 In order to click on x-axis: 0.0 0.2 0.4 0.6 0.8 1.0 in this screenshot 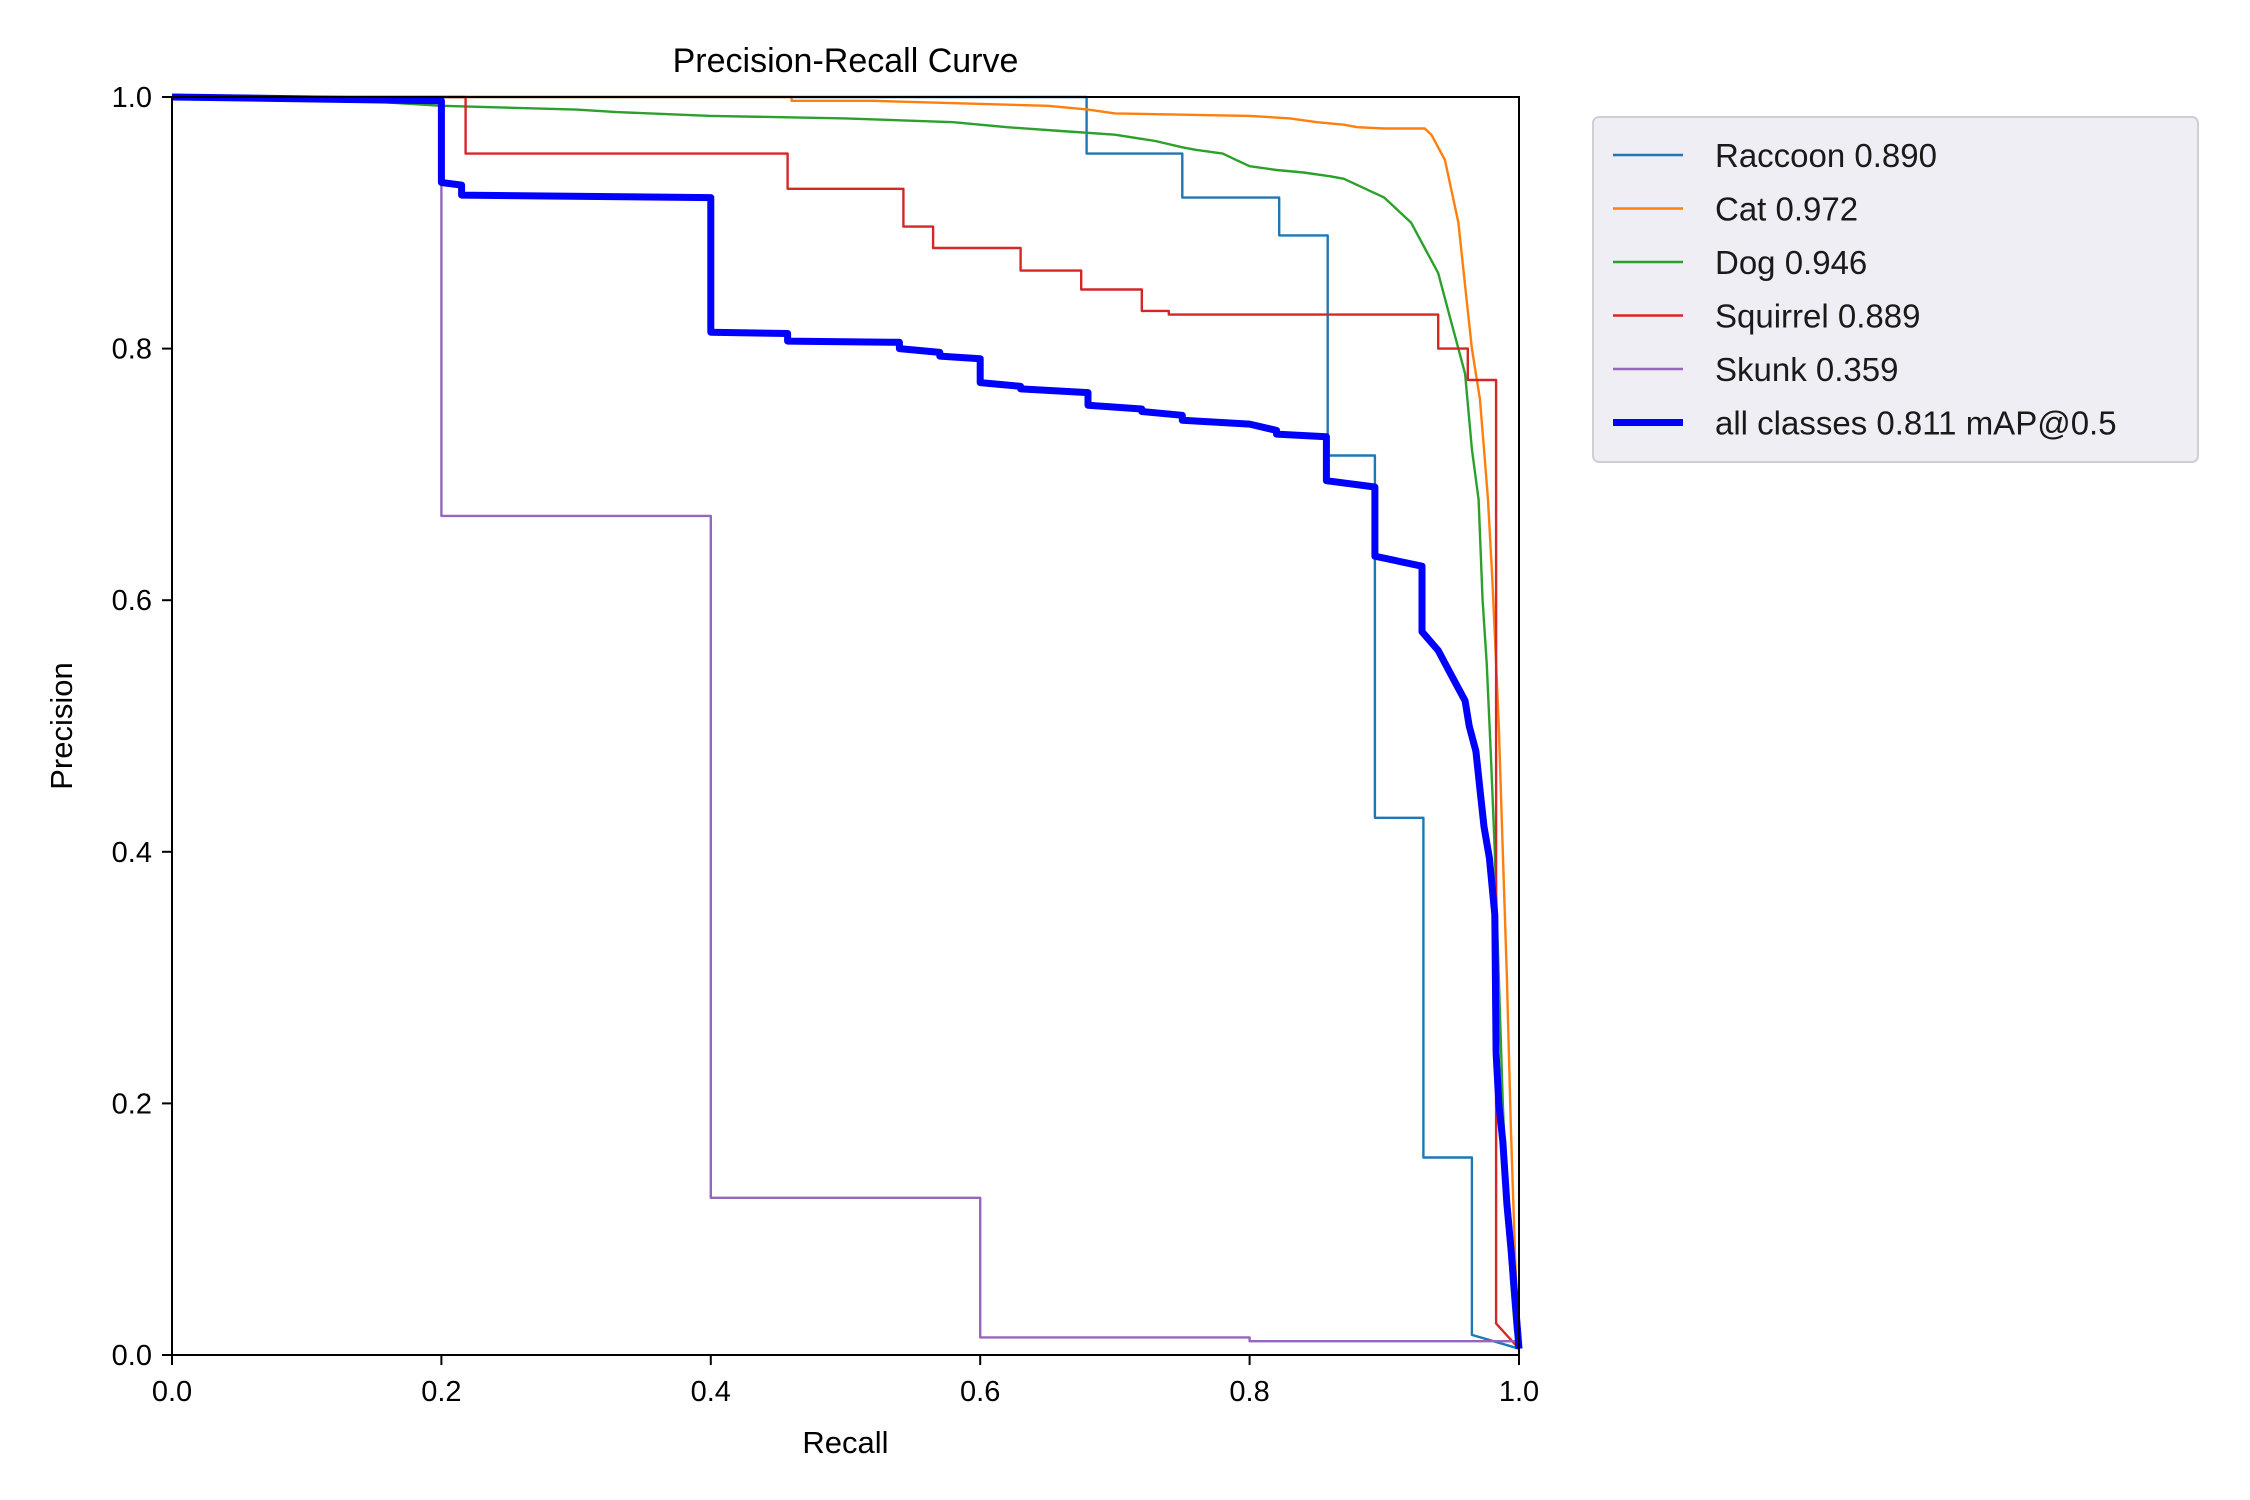, I will do `click(845, 1381)`.